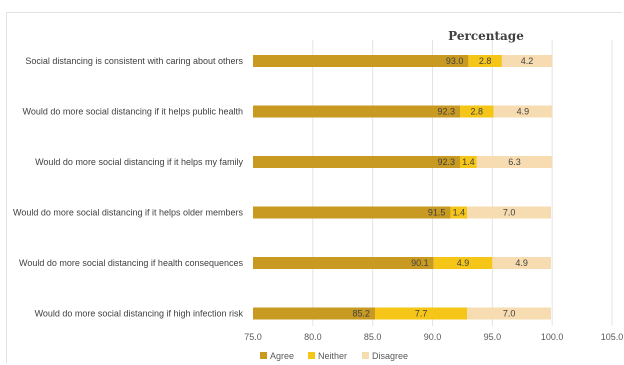 Image resolution: width=624 pixels, height=365 pixels. Describe the element at coordinates (486, 36) in the screenshot. I see `chart-title: Percentage` at that location.